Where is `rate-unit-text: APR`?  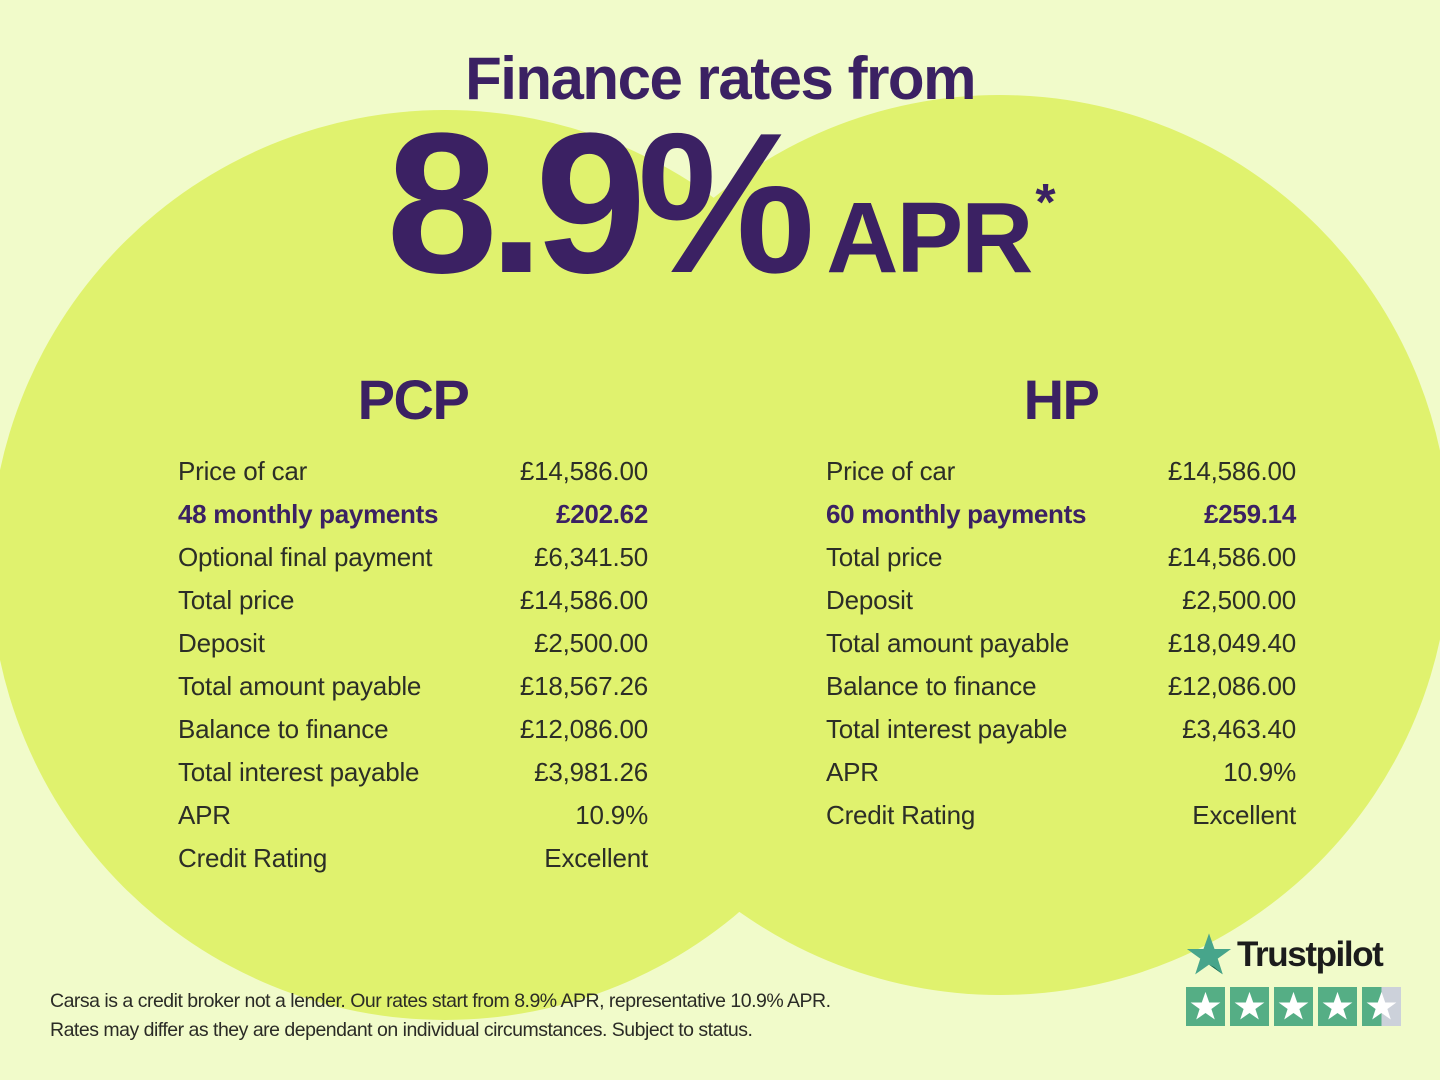 rate-unit-text: APR is located at coordinates (929, 238).